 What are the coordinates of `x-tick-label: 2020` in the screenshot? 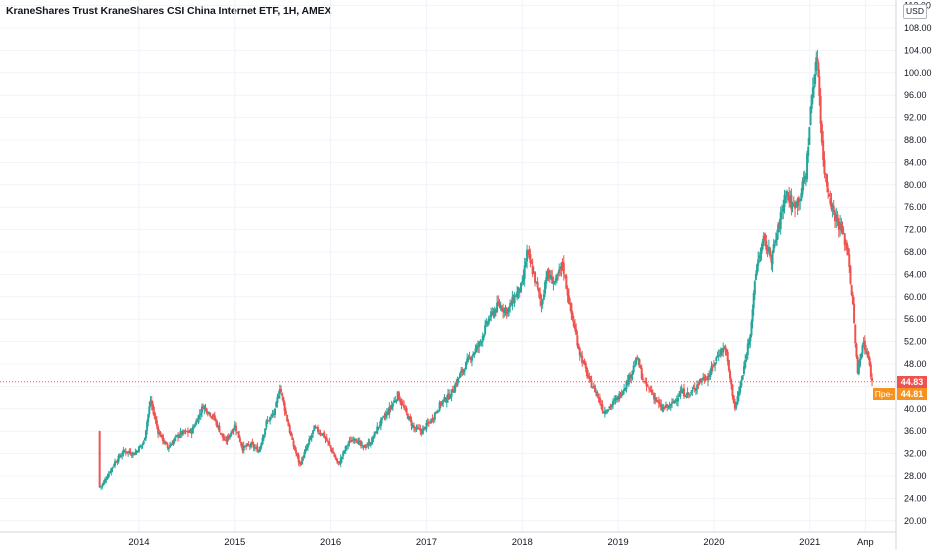 It's located at (713, 542).